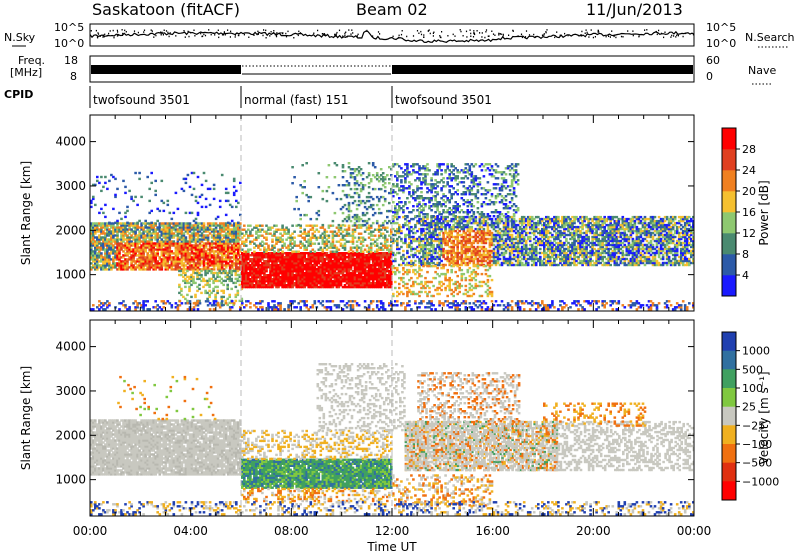 The height and width of the screenshot is (554, 800). I want to click on nsky-trace, so click(392, 36).